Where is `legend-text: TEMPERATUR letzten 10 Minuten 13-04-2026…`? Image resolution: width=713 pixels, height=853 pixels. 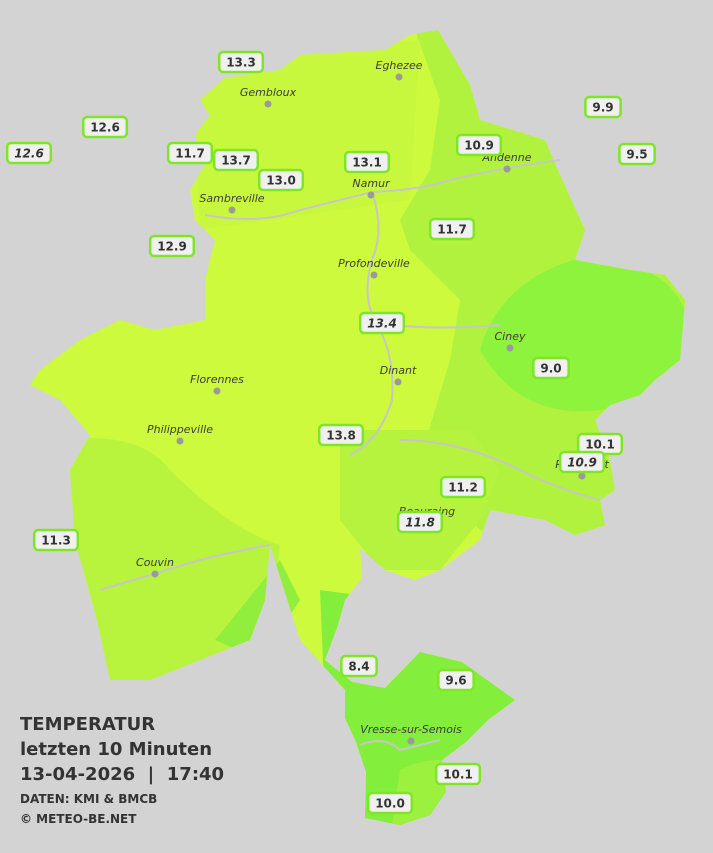 legend-text: TEMPERATUR letzten 10 Minuten 13-04-2026… is located at coordinates (122, 770).